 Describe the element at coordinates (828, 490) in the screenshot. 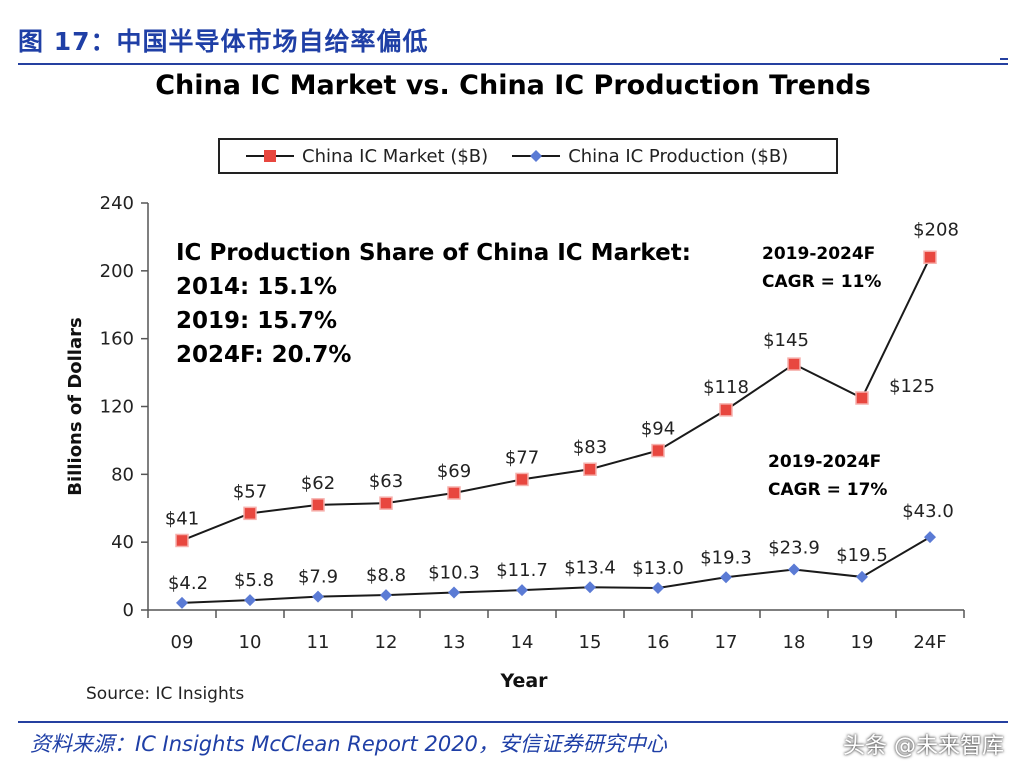

I see `production-cagr-value: CAGR = 17%` at that location.